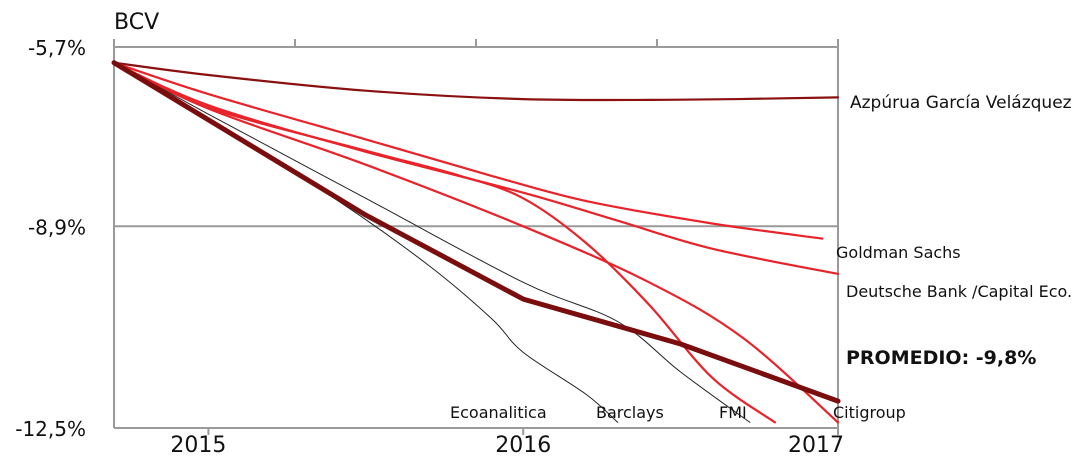  I want to click on series-label: Azpúrua García Velázquez, so click(961, 103).